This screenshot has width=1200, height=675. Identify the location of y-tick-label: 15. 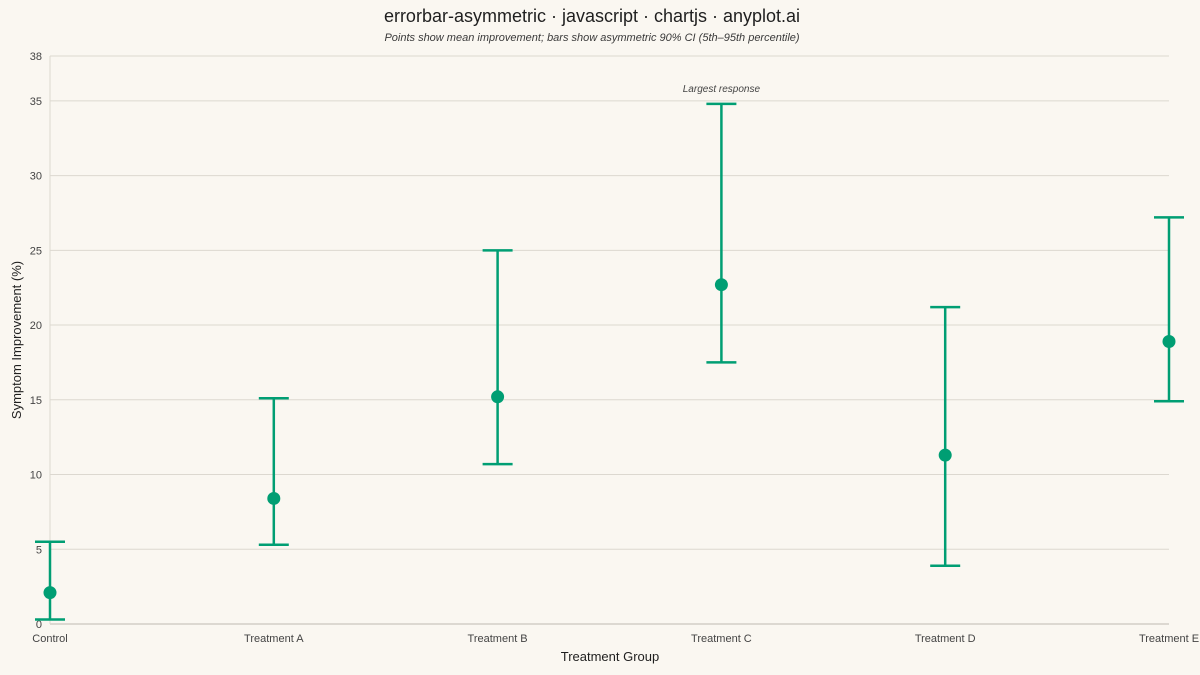
(36, 401).